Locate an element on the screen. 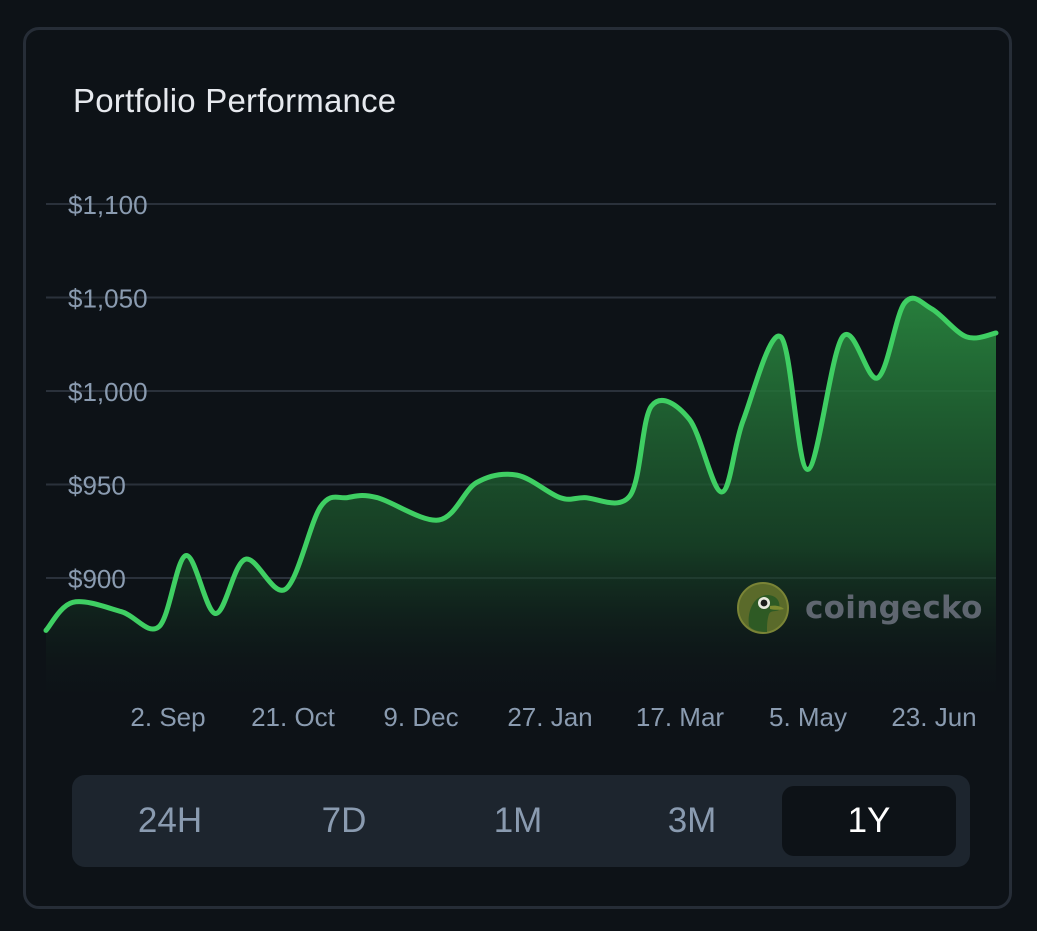 The width and height of the screenshot is (1037, 931). range-7d-button: 7D is located at coordinates (344, 820).